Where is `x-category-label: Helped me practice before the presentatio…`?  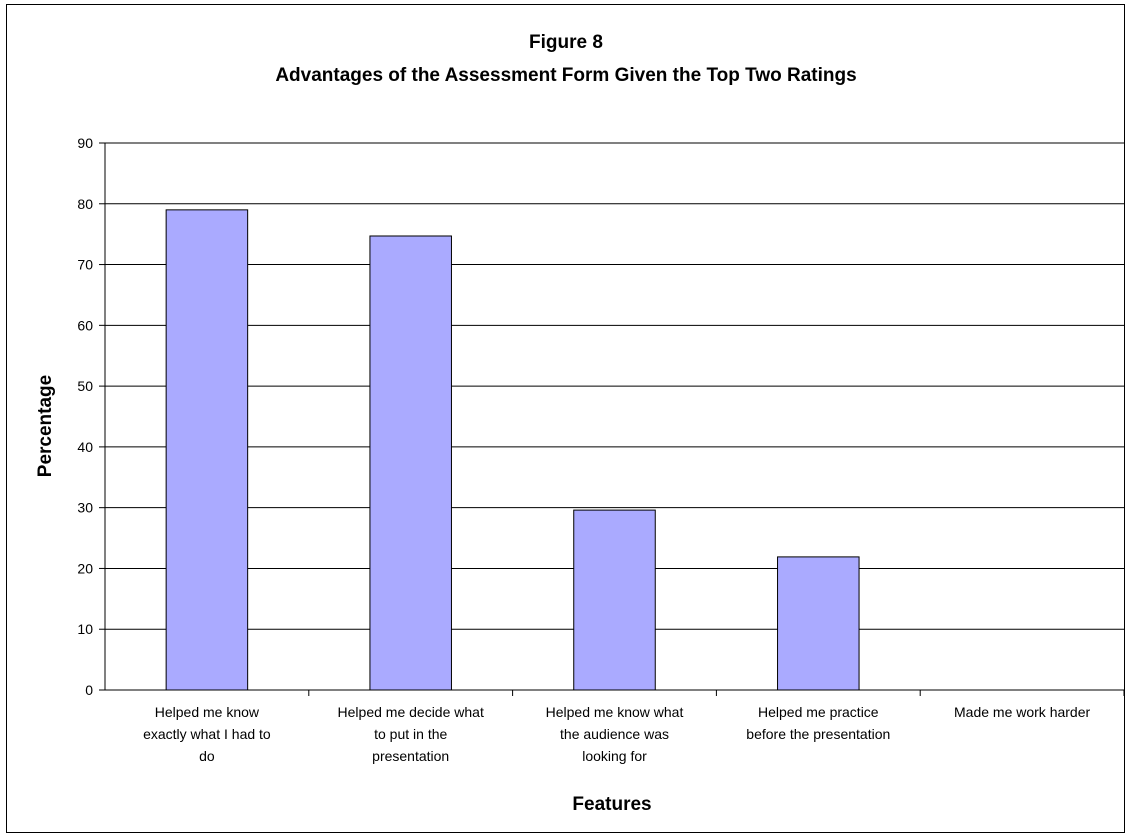
x-category-label: Helped me practice before the presentatio… is located at coordinates (818, 723).